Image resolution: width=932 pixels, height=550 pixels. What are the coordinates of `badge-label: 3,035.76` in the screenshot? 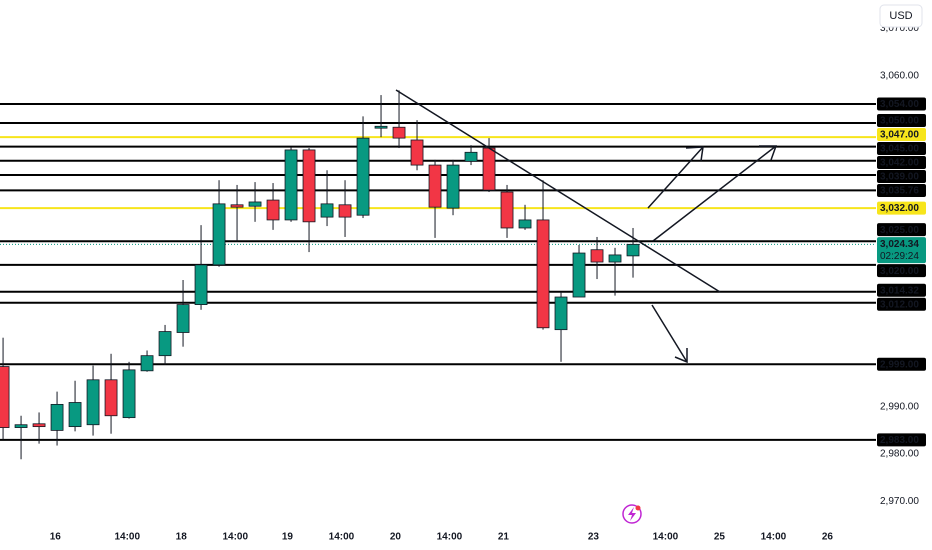 It's located at (899, 191).